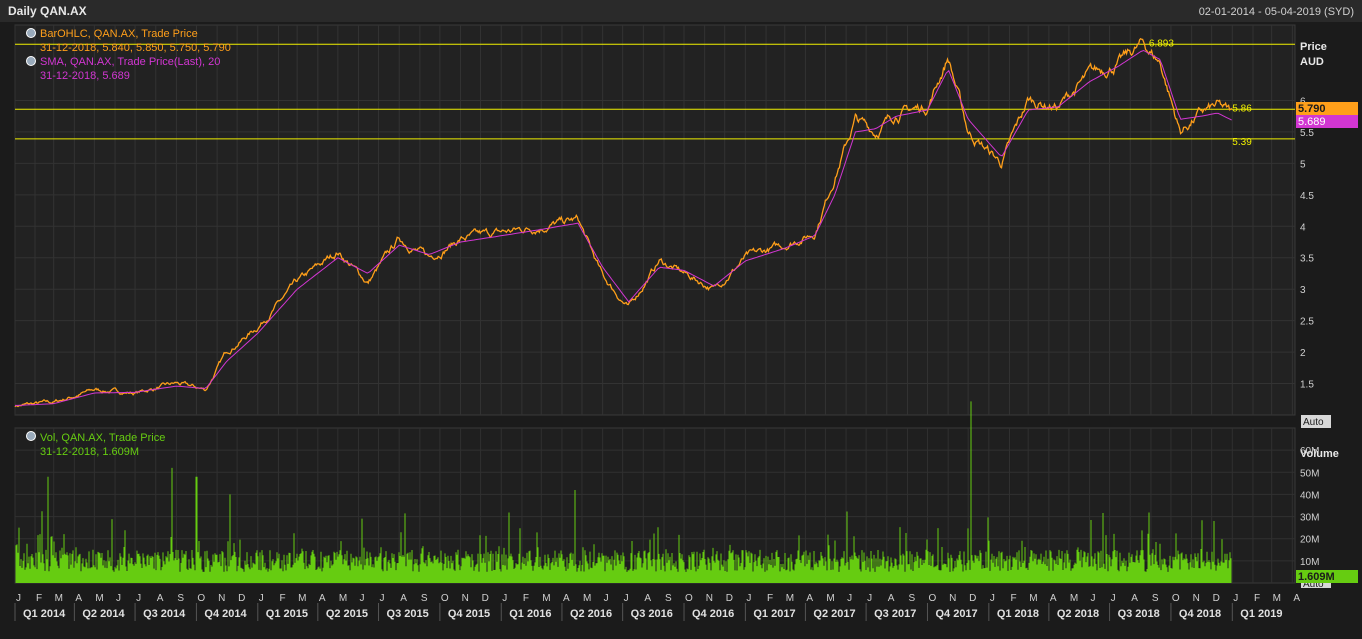 The width and height of the screenshot is (1362, 639). Describe the element at coordinates (895, 614) in the screenshot. I see `quarter-label: Q3 2017` at that location.